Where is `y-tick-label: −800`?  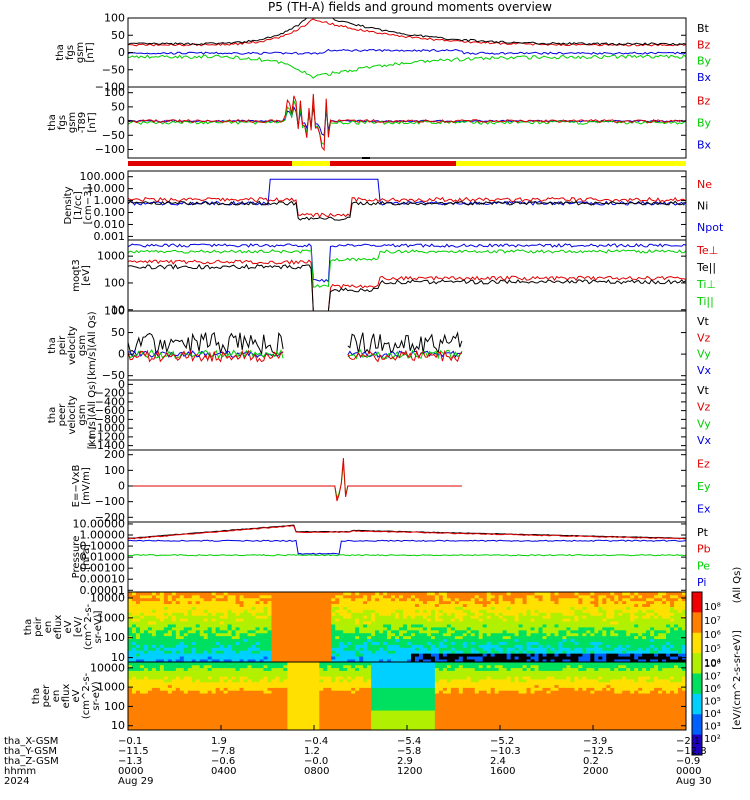
y-tick-label: −800 is located at coordinates (110, 419).